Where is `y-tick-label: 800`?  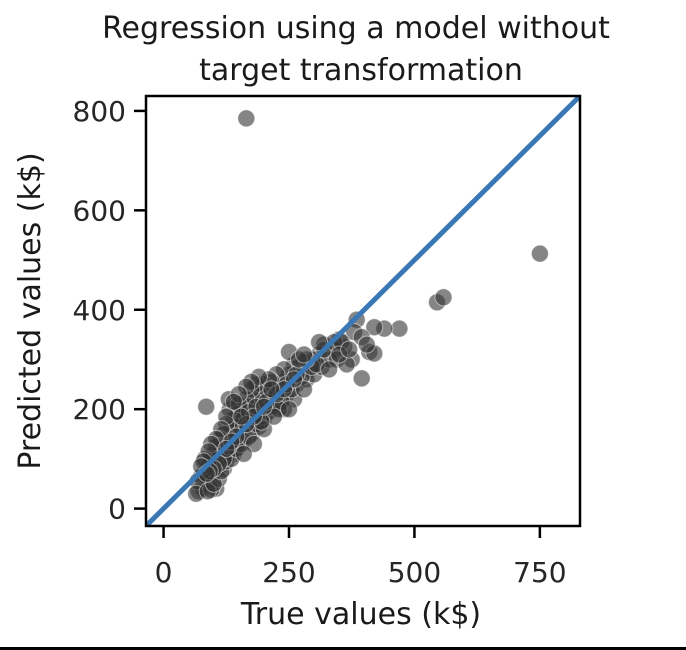
y-tick-label: 800 is located at coordinates (99, 111).